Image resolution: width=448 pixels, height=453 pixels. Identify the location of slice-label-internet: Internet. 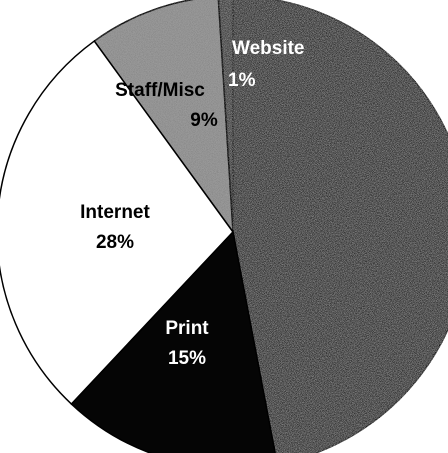
(115, 212).